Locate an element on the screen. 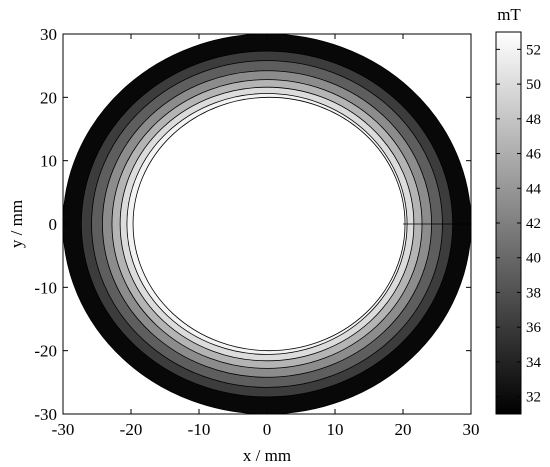 This screenshot has width=550, height=467. y-tick-label: -20 is located at coordinates (45, 351).